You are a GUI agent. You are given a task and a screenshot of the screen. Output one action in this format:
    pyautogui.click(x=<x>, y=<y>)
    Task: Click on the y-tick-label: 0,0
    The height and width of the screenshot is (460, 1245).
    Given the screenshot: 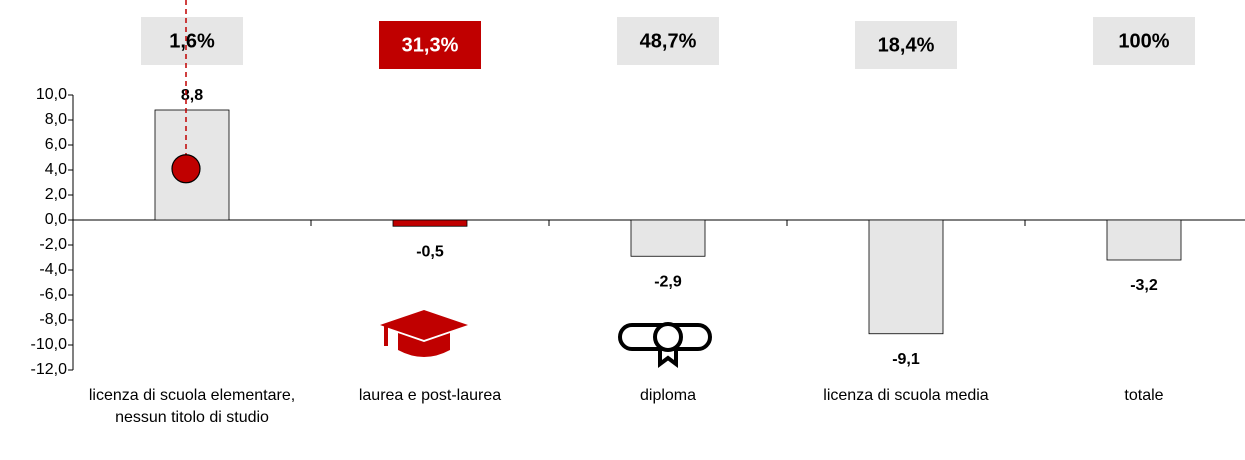 What is the action you would take?
    pyautogui.click(x=56, y=219)
    